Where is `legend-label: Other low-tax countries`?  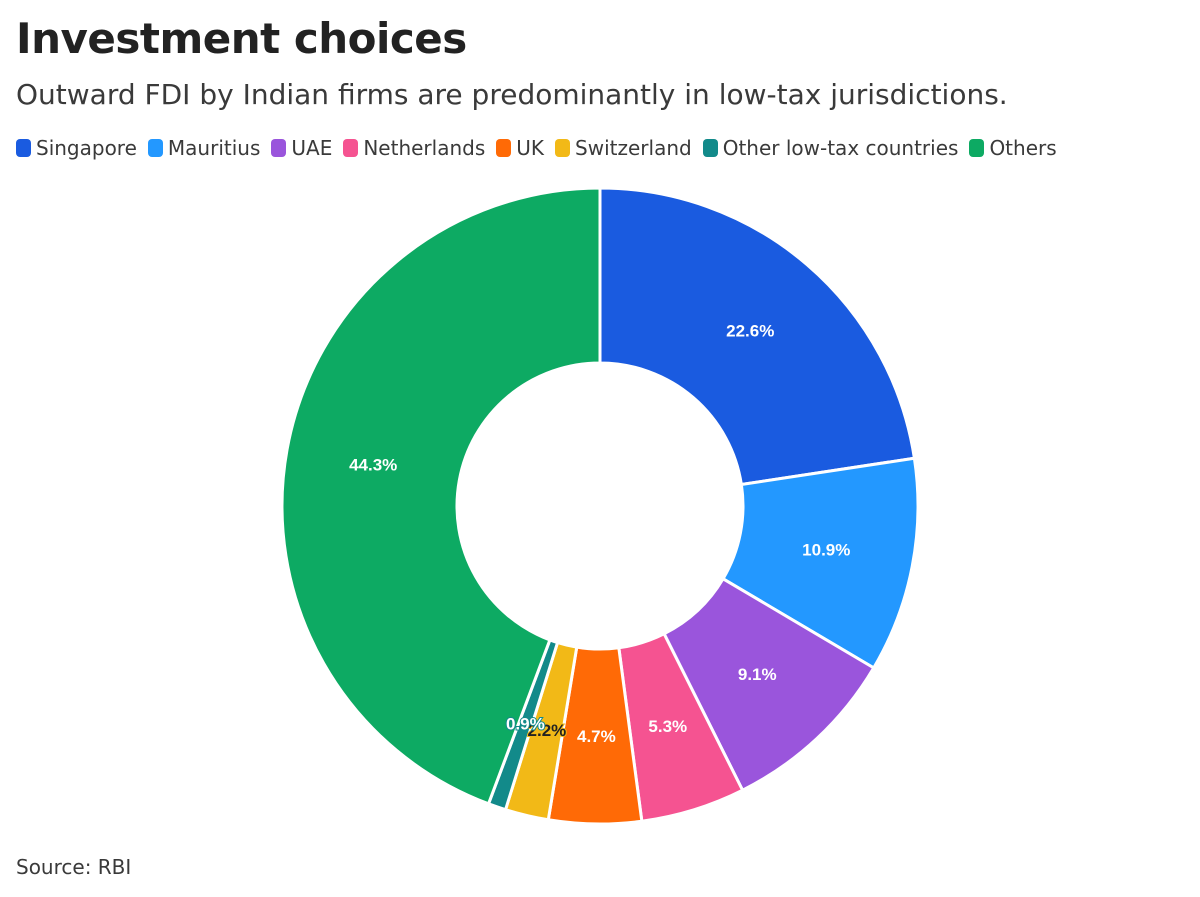 legend-label: Other low-tax countries is located at coordinates (840, 148).